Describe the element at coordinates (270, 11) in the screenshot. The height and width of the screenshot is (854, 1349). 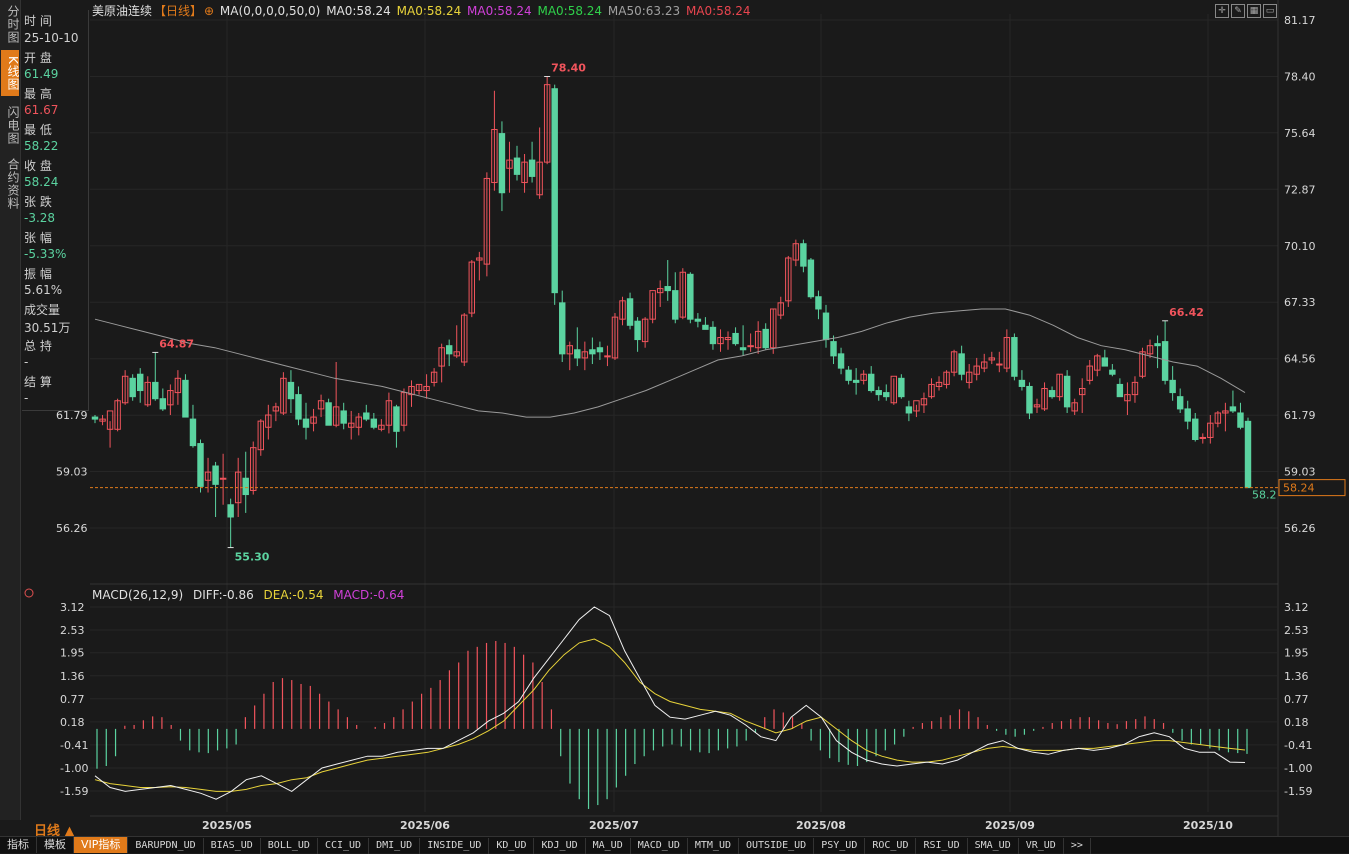
I see `ma-params: MA(0,0,0,0,50,0)` at that location.